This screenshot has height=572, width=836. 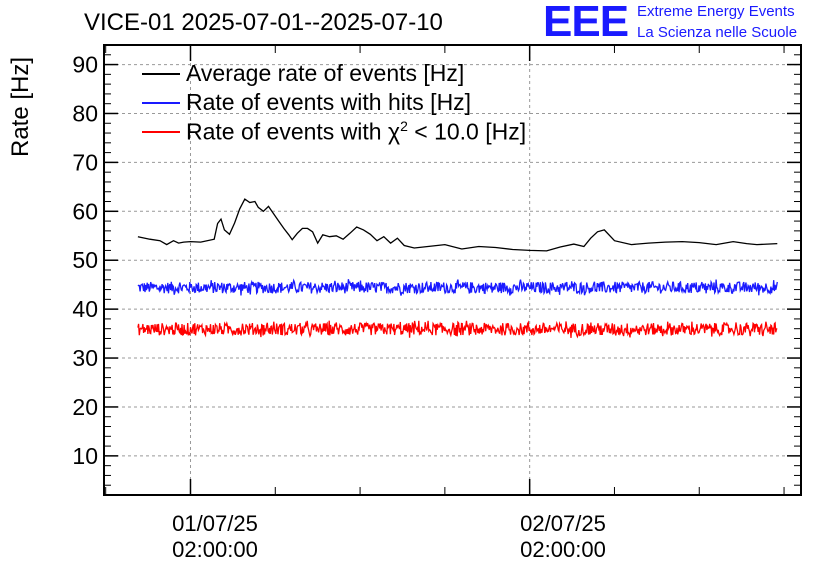 I want to click on y-tick-label: 20, so click(x=85, y=407).